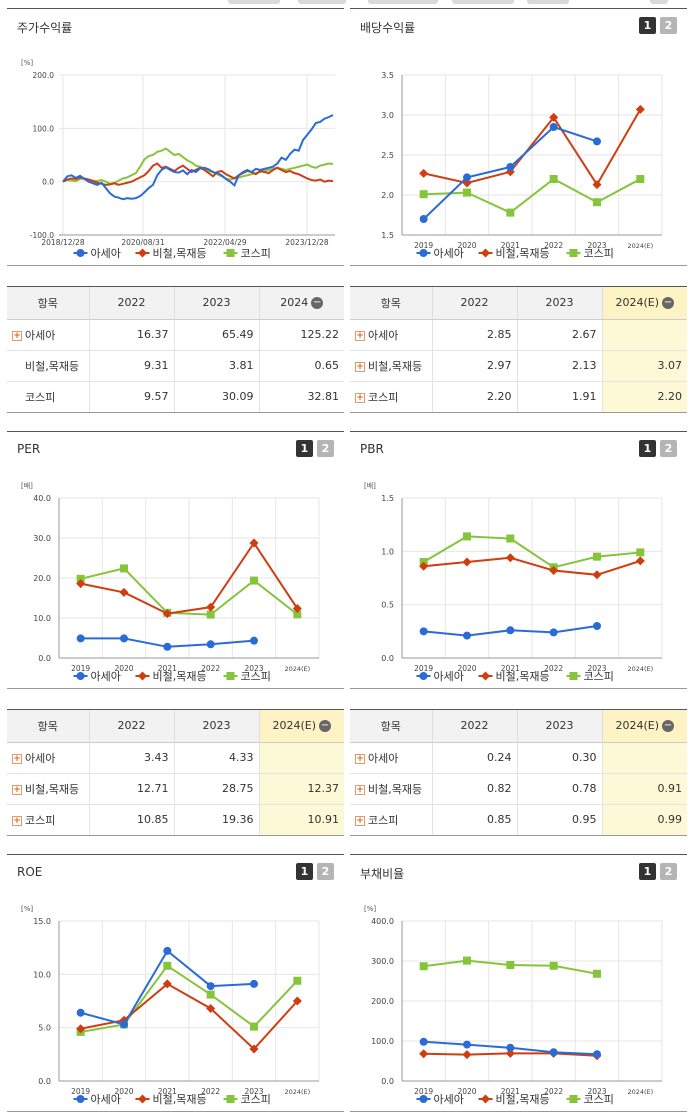 This screenshot has width=691, height=1115. What do you see at coordinates (123, 668) in the screenshot?
I see `x-tick-label: 2020` at bounding box center [123, 668].